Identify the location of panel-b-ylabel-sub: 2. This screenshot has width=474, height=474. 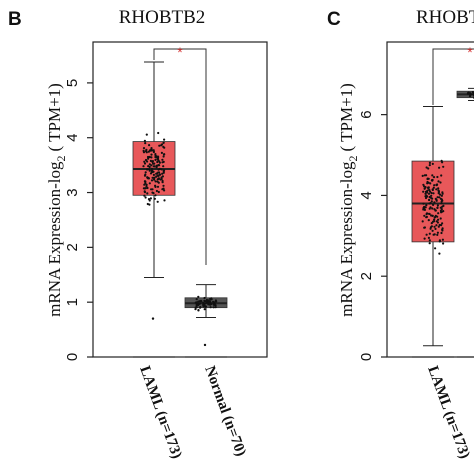
(61, 158).